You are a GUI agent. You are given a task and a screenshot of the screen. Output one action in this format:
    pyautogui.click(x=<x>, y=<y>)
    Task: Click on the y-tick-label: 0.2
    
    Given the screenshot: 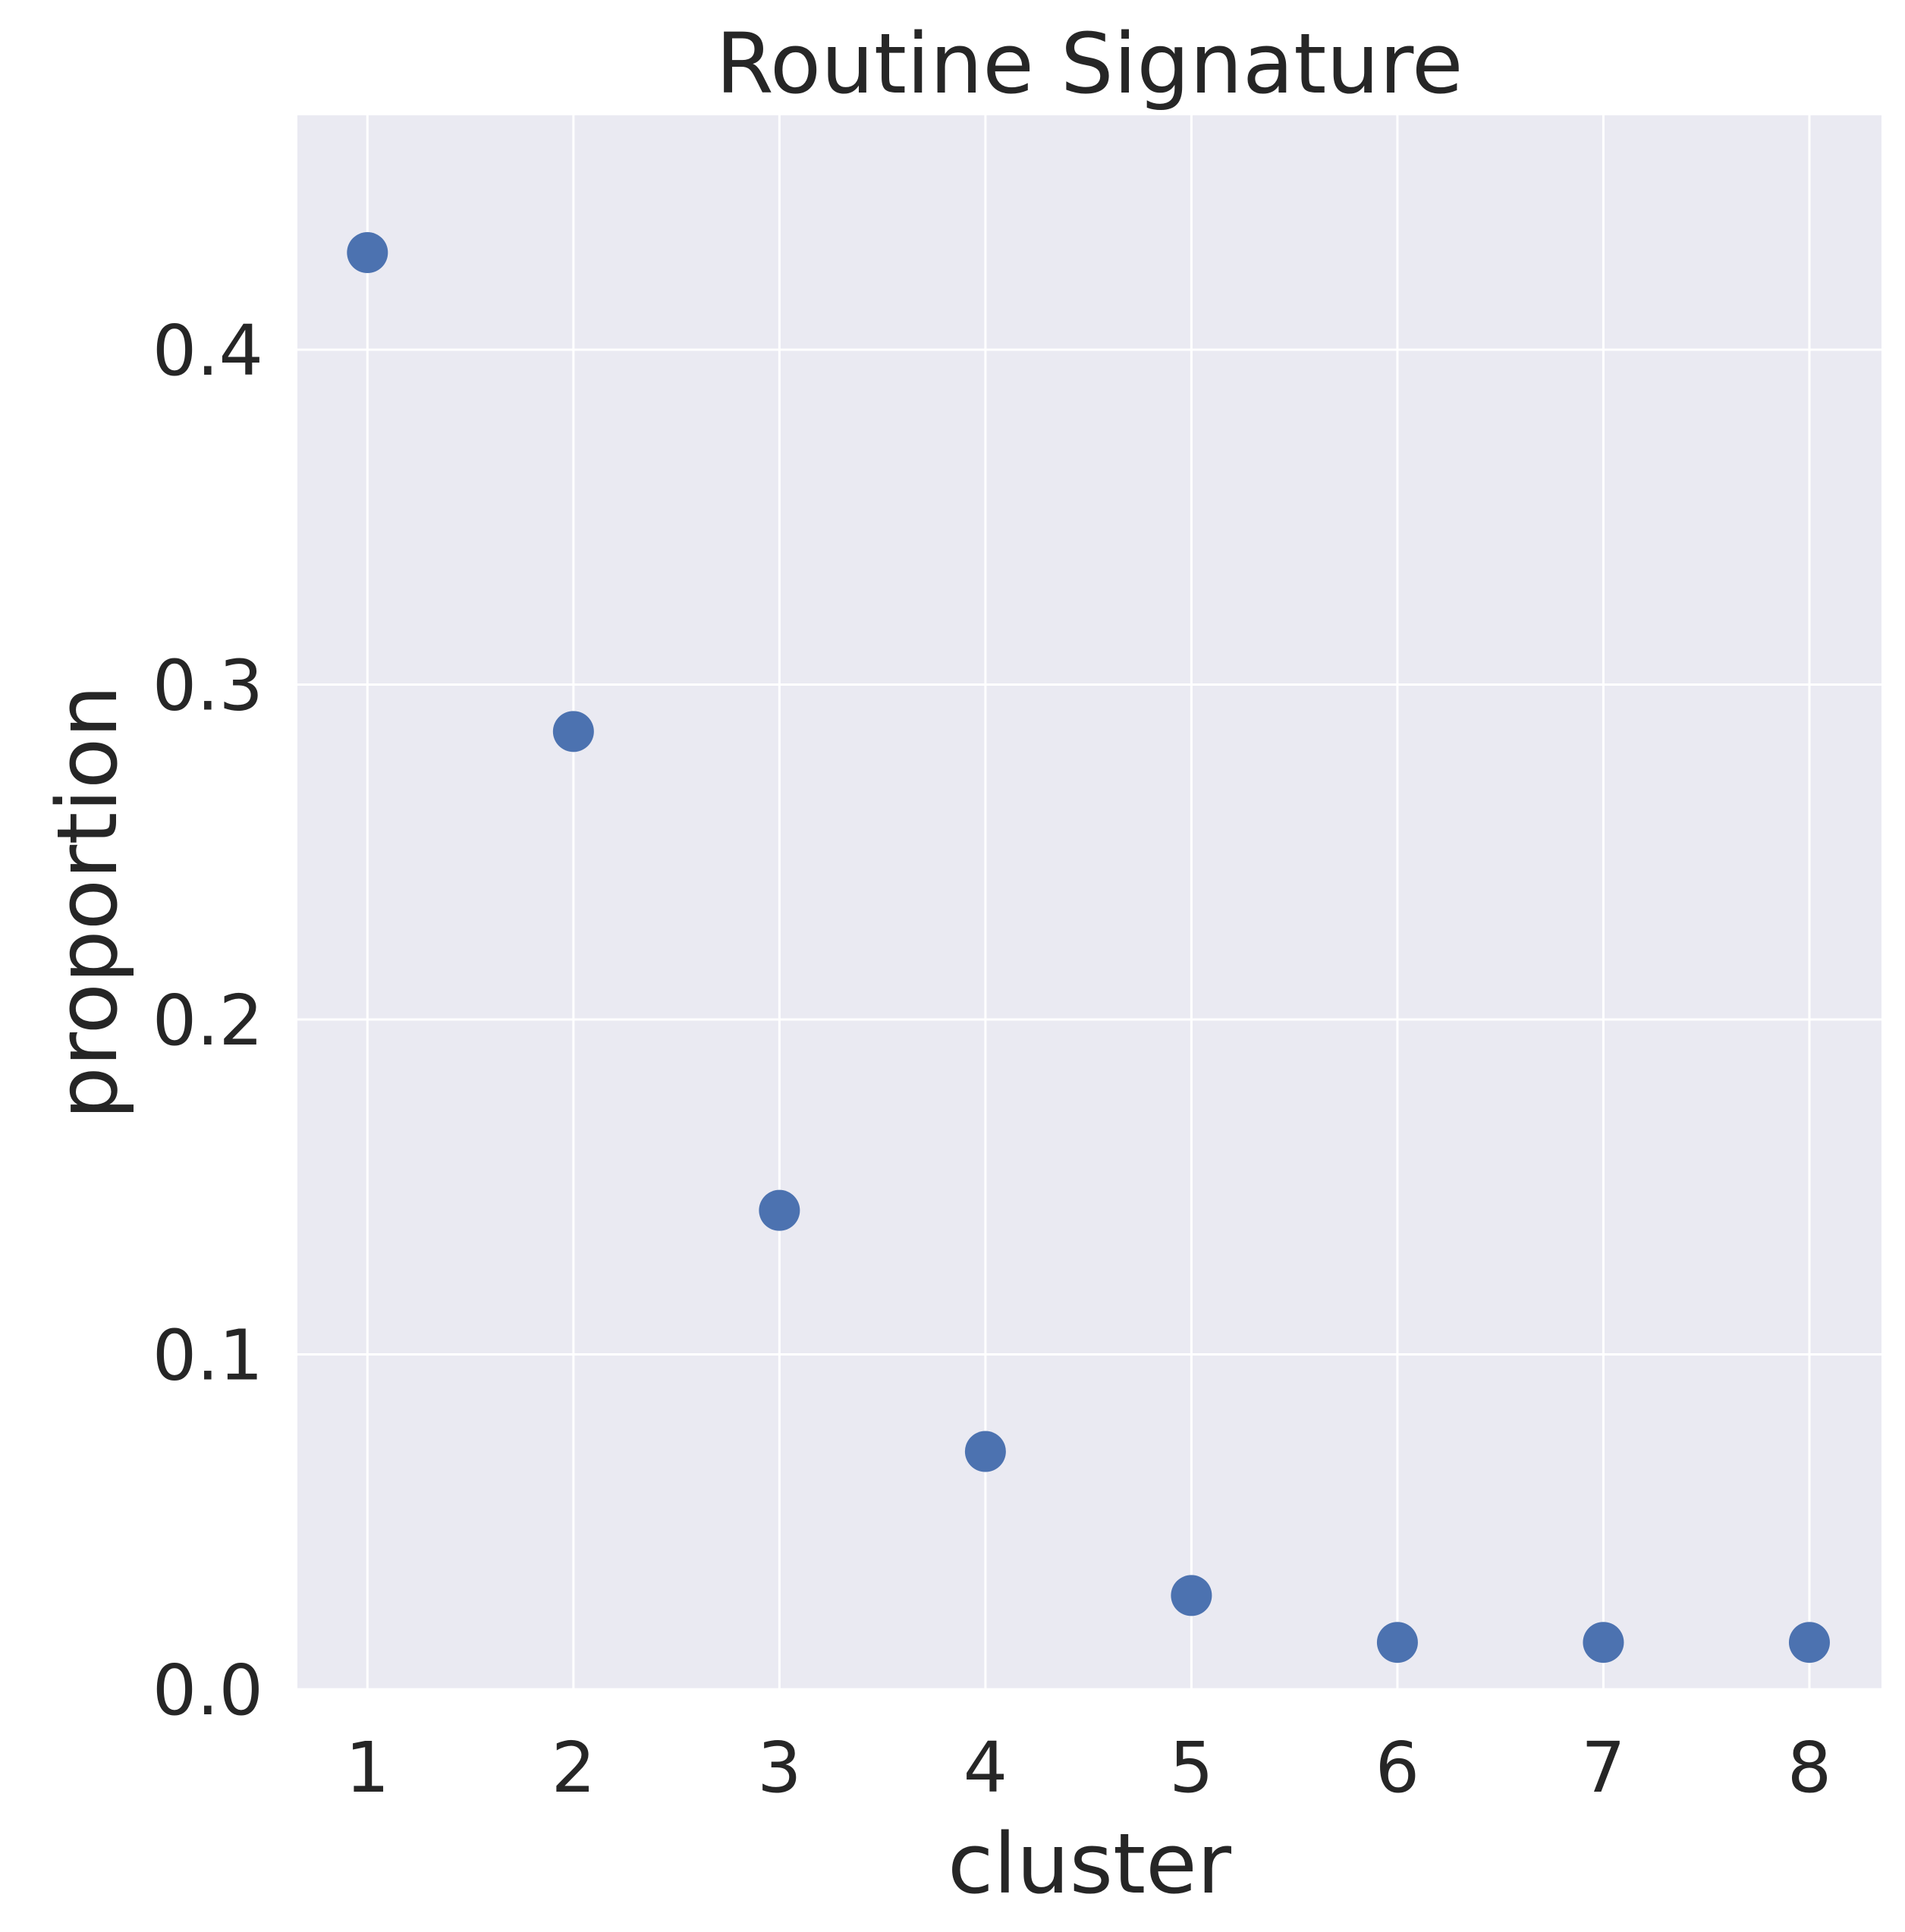 What is the action you would take?
    pyautogui.click(x=207, y=1020)
    